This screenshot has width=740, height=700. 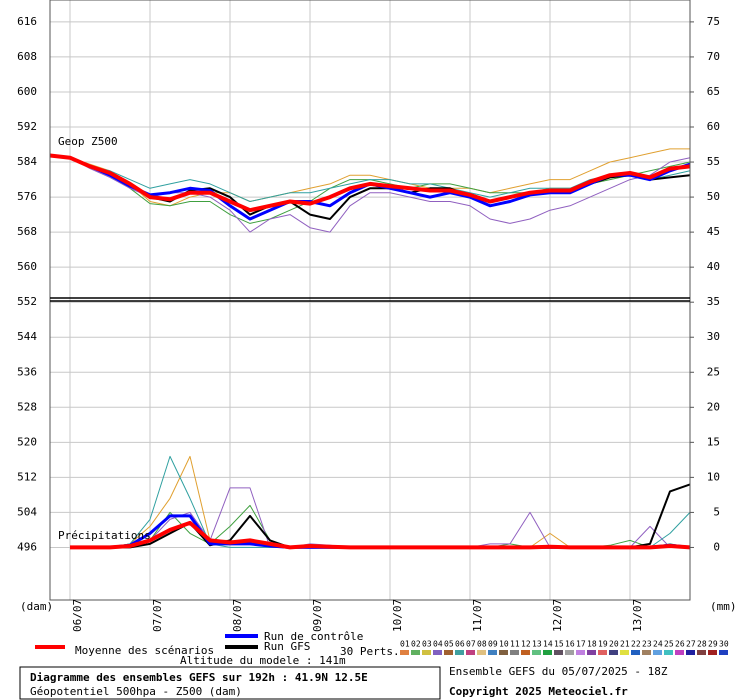 I want to click on perturbation-id: 02, so click(x=416, y=644).